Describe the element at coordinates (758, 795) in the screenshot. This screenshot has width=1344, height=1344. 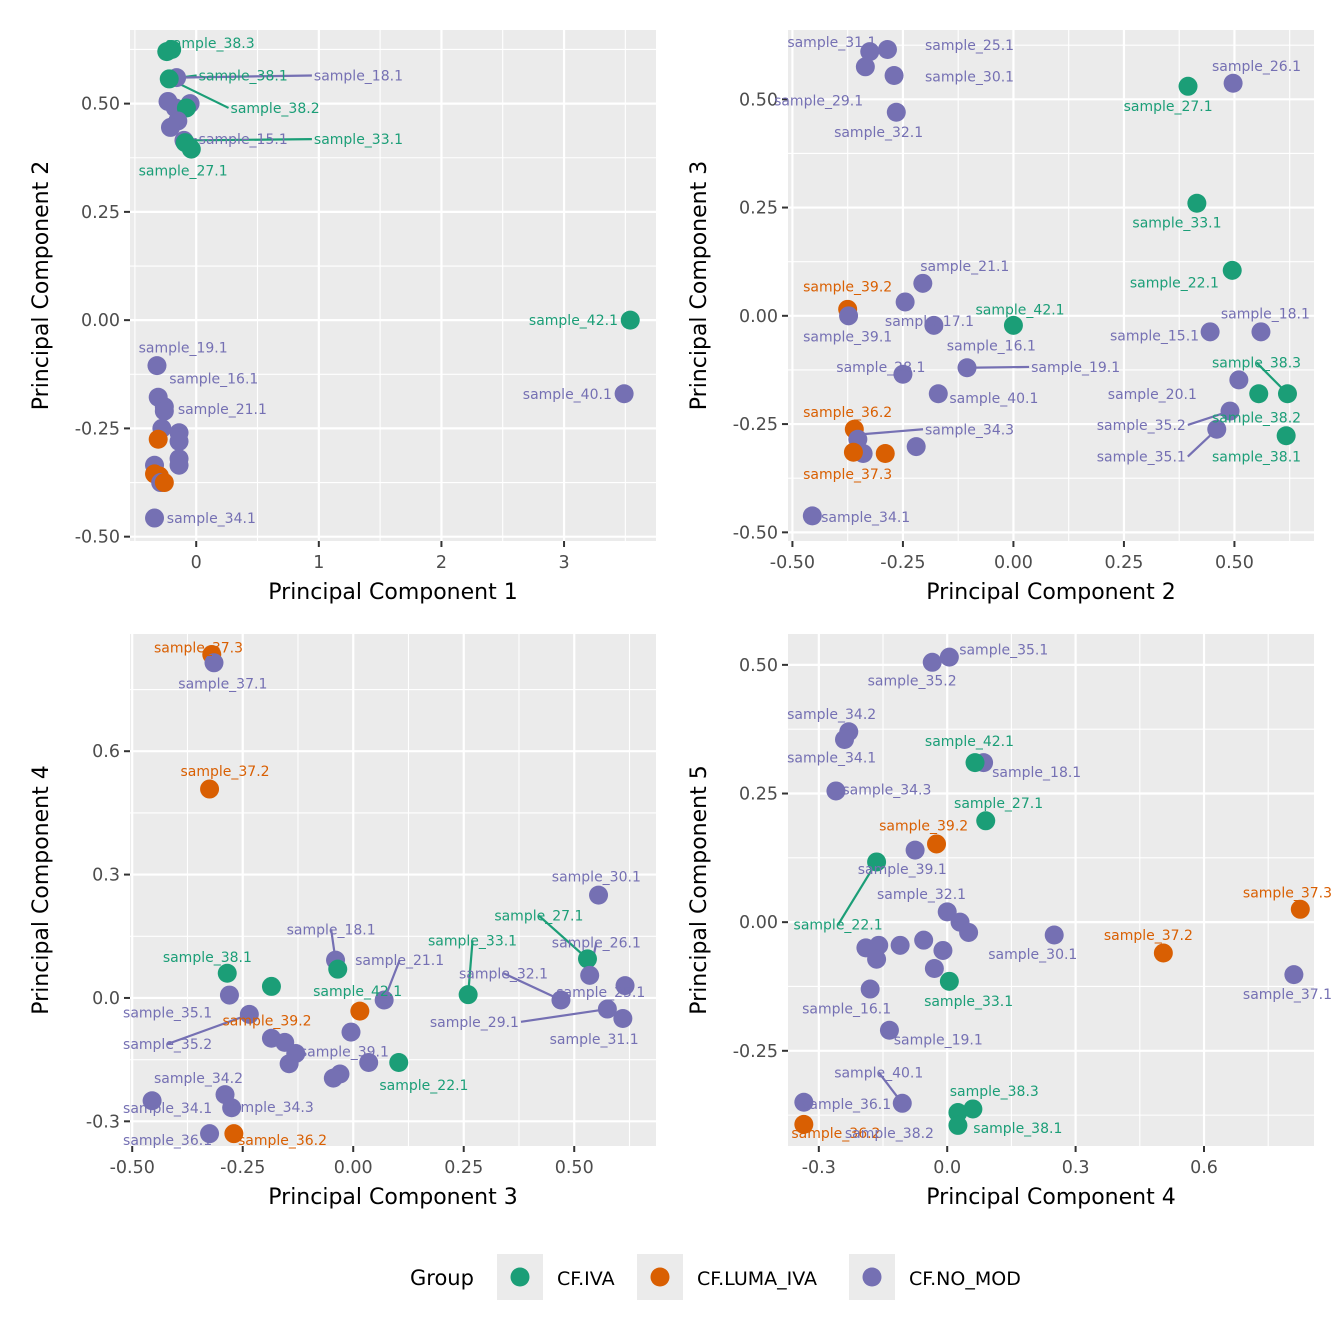
I see `y-tick-label: 0.25` at that location.